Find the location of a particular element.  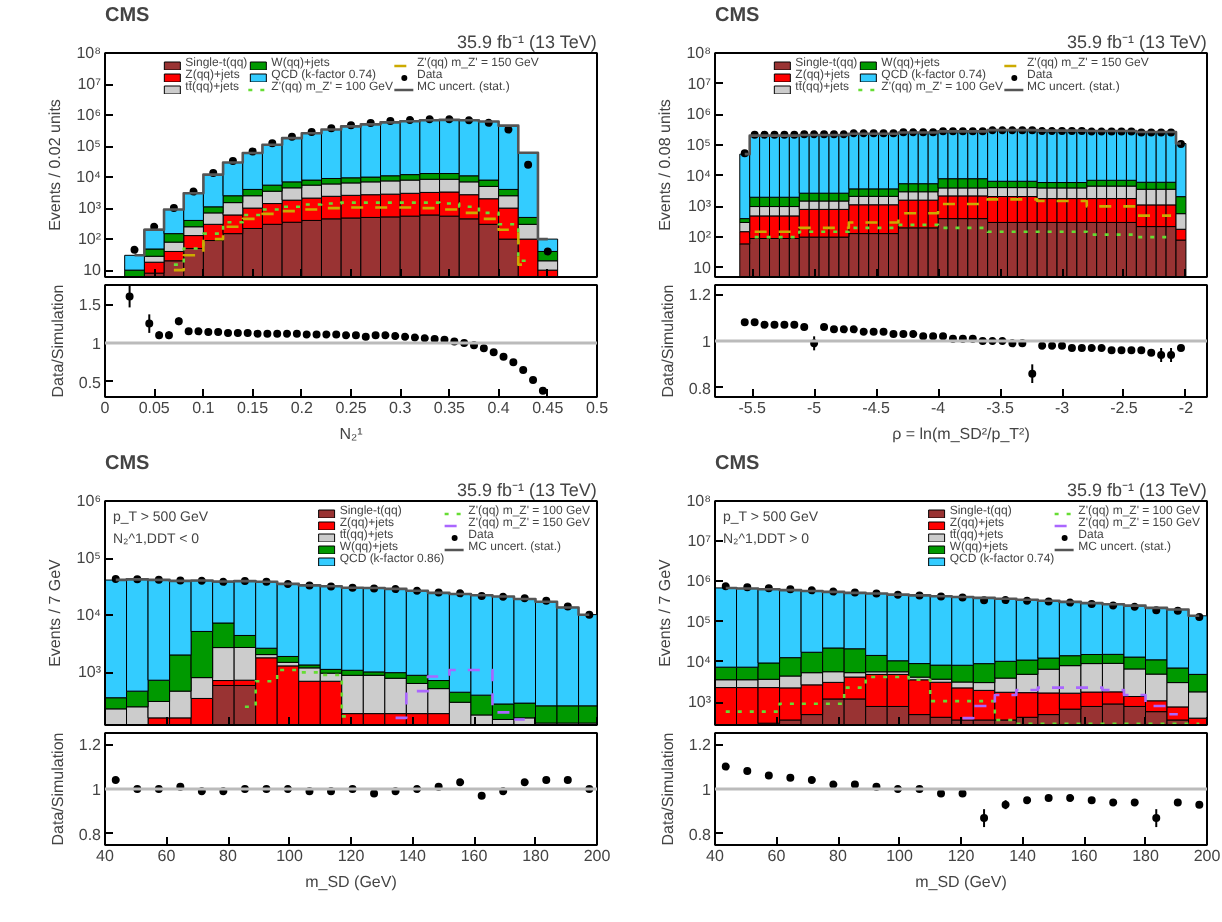

x-tick-label: 0.45 is located at coordinates (548, 408).